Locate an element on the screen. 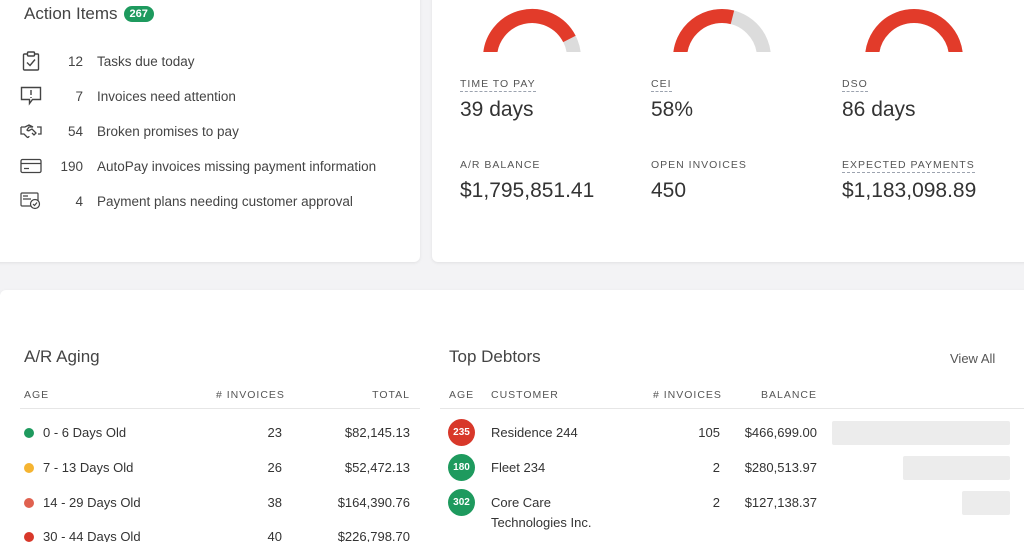 The height and width of the screenshot is (542, 1024). aging-invoices-cell: 23 is located at coordinates (274, 432).